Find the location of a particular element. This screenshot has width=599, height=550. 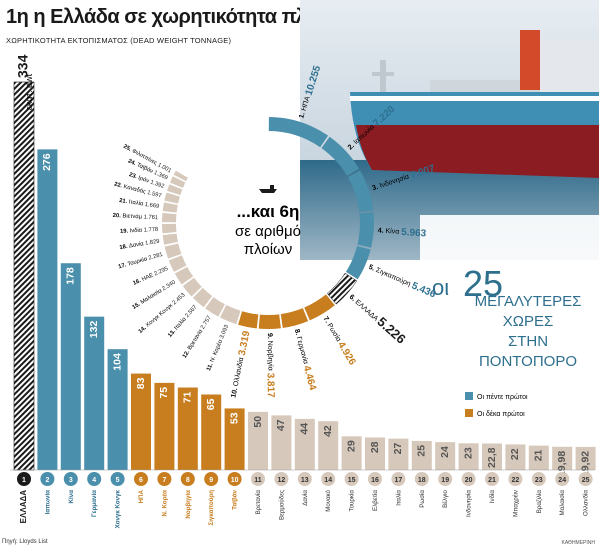

ring-label-country: Χονγκ Κονγκ is located at coordinates (160, 314).